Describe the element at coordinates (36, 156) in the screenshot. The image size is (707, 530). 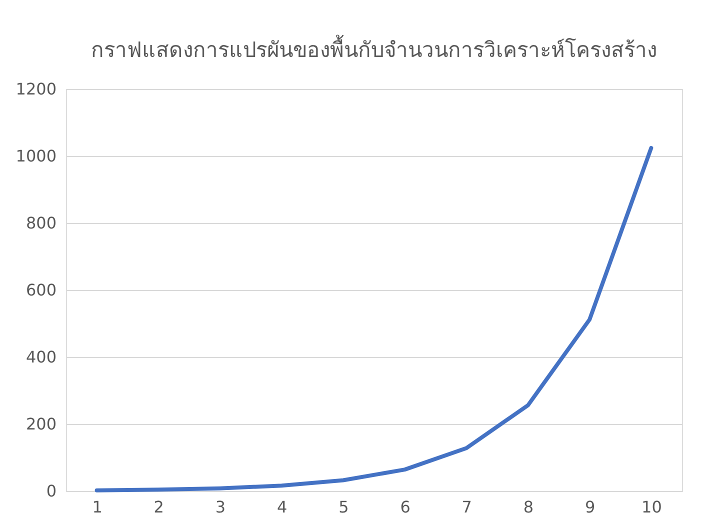
I see `y-tick-label: 1000` at that location.